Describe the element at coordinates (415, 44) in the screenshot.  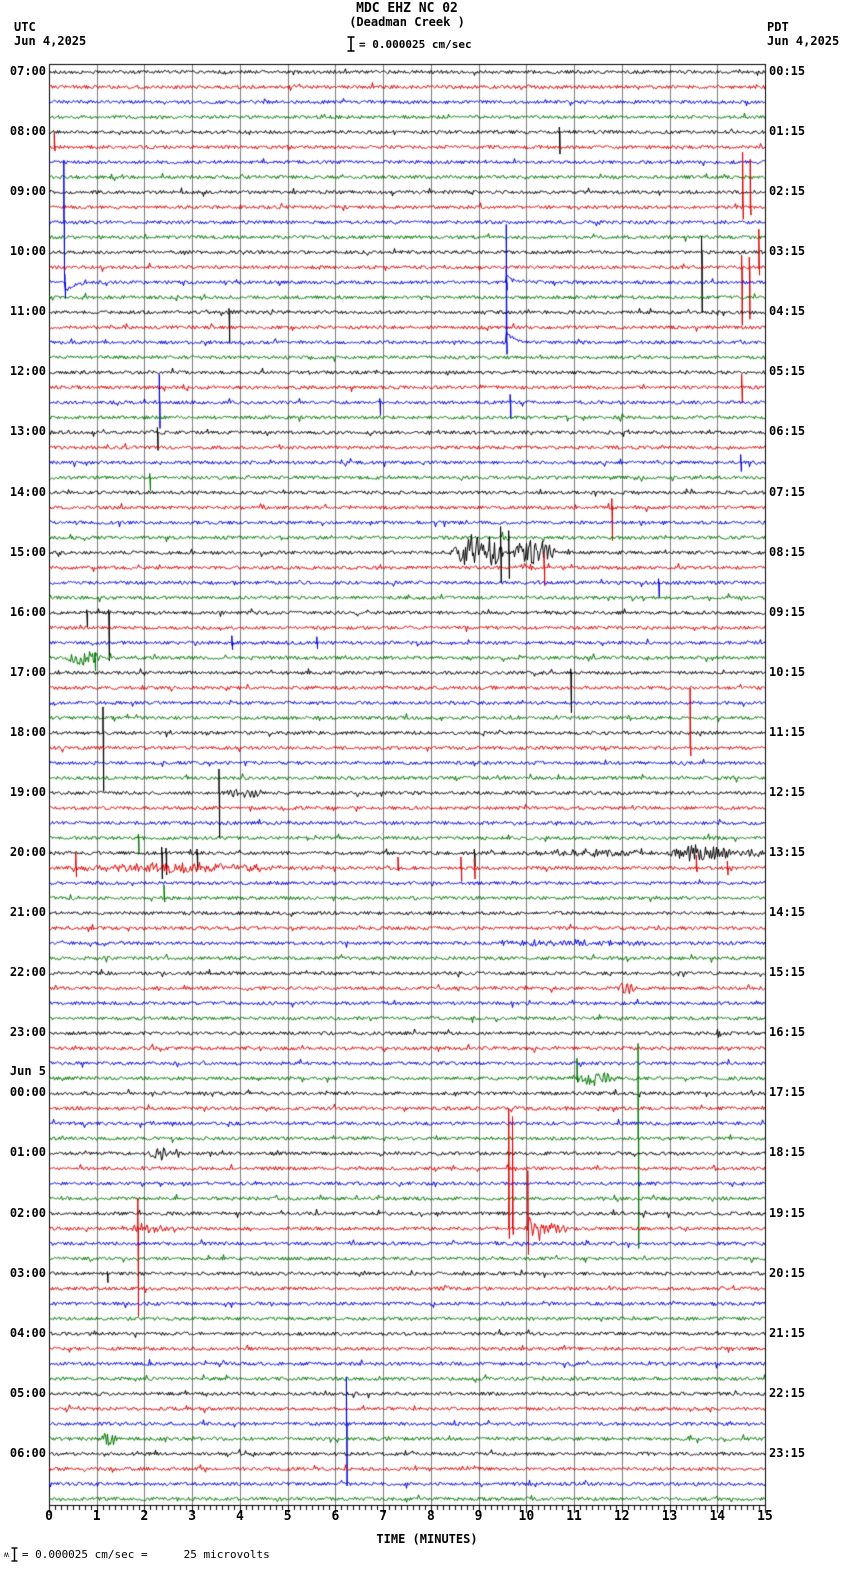
I see `scale-label: = 0.000025 cm/sec` at that location.